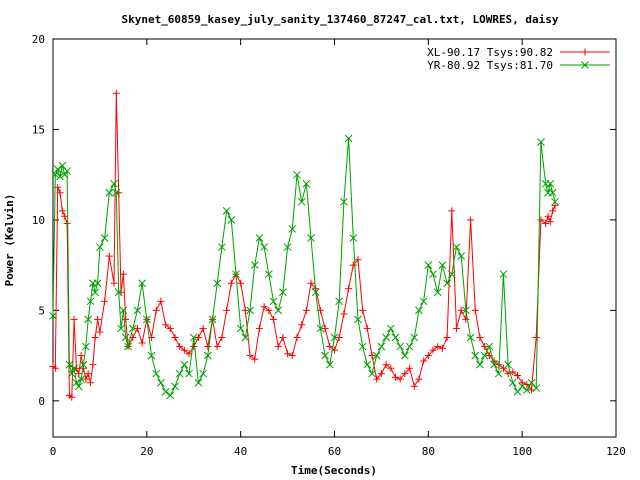 The image size is (640, 480). What do you see at coordinates (146, 451) in the screenshot?
I see `x-tick-label: 20` at bounding box center [146, 451].